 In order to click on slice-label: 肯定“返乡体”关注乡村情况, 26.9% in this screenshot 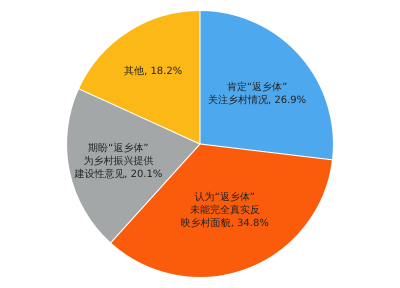, I will do `click(257, 93)`.